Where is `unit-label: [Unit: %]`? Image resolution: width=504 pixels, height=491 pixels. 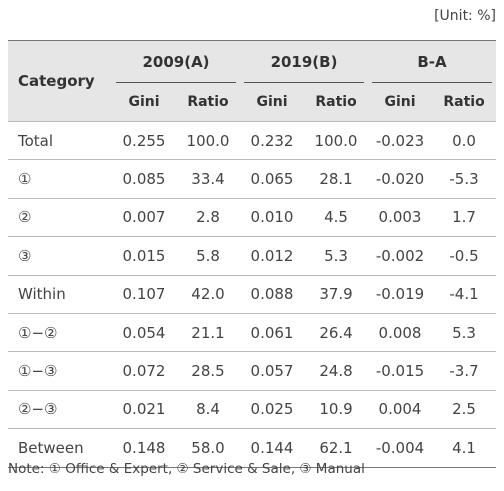
unit-label: [Unit: %] is located at coordinates (465, 16).